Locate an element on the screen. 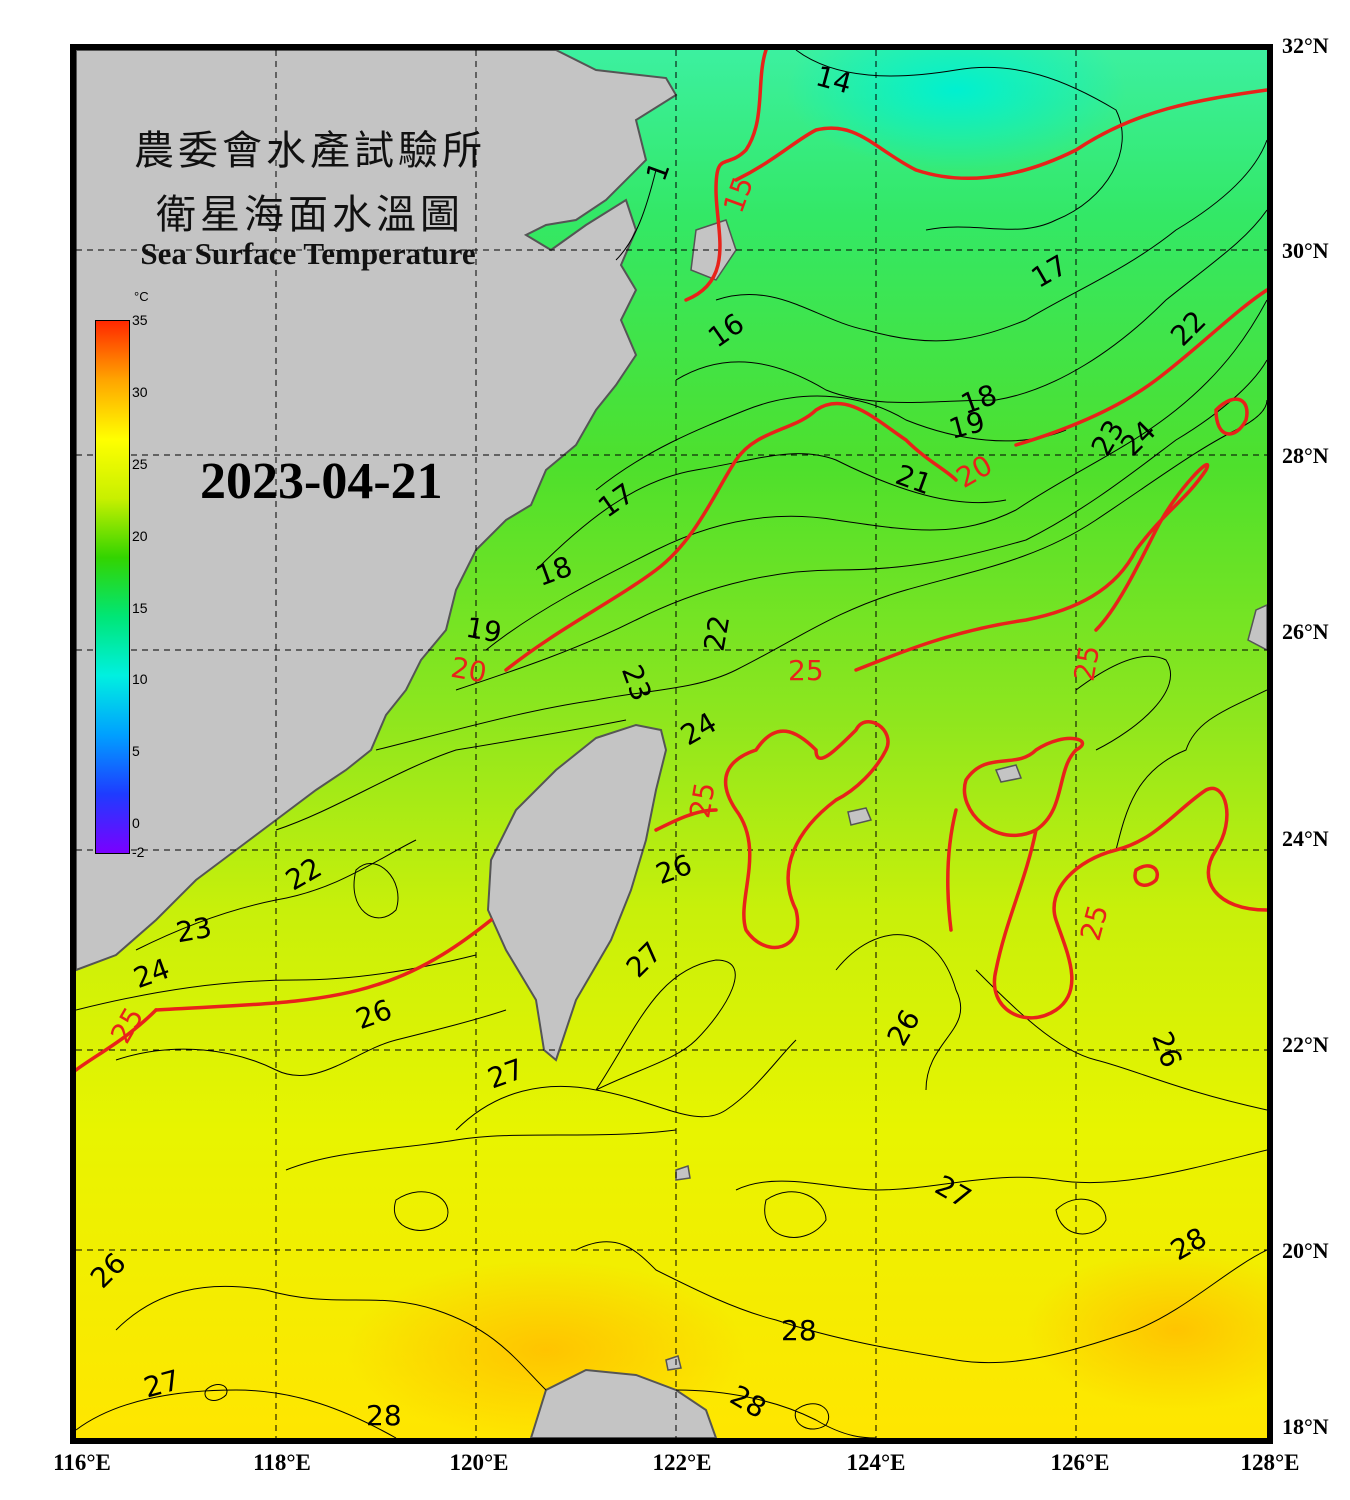 Image resolution: width=1350 pixels, height=1500 pixels. lon-label-124e: 124°E is located at coordinates (876, 1462).